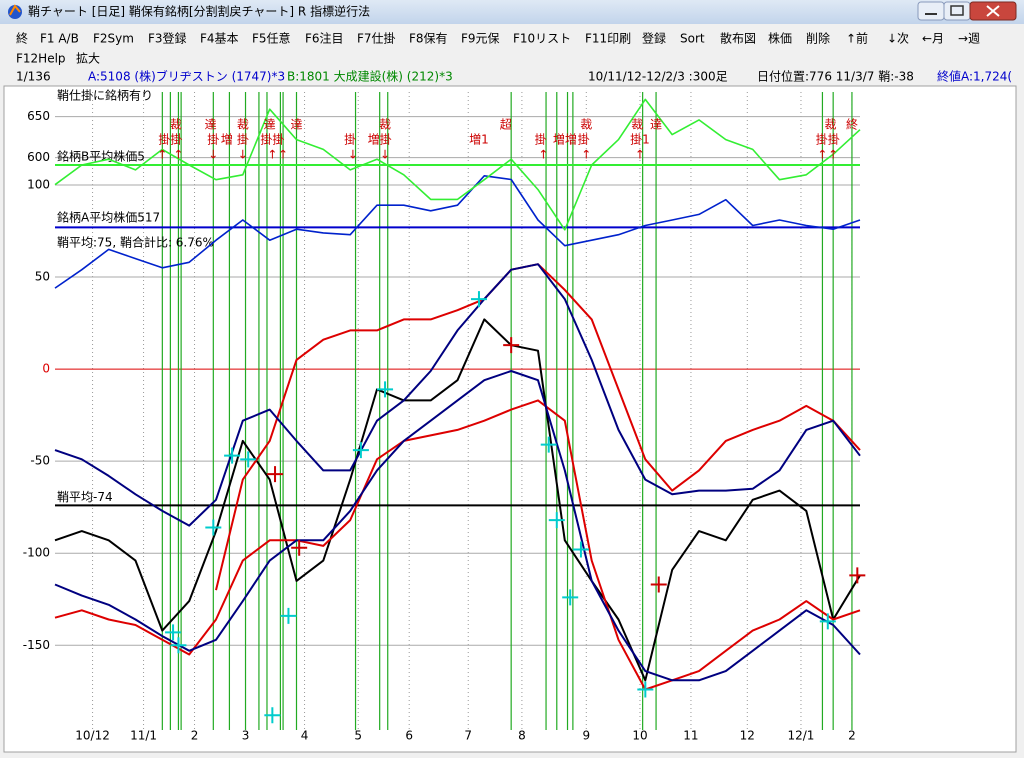  What do you see at coordinates (370, 76) in the screenshot?
I see `info-text: B:1801 大成建設(株) (212)*3` at bounding box center [370, 76].